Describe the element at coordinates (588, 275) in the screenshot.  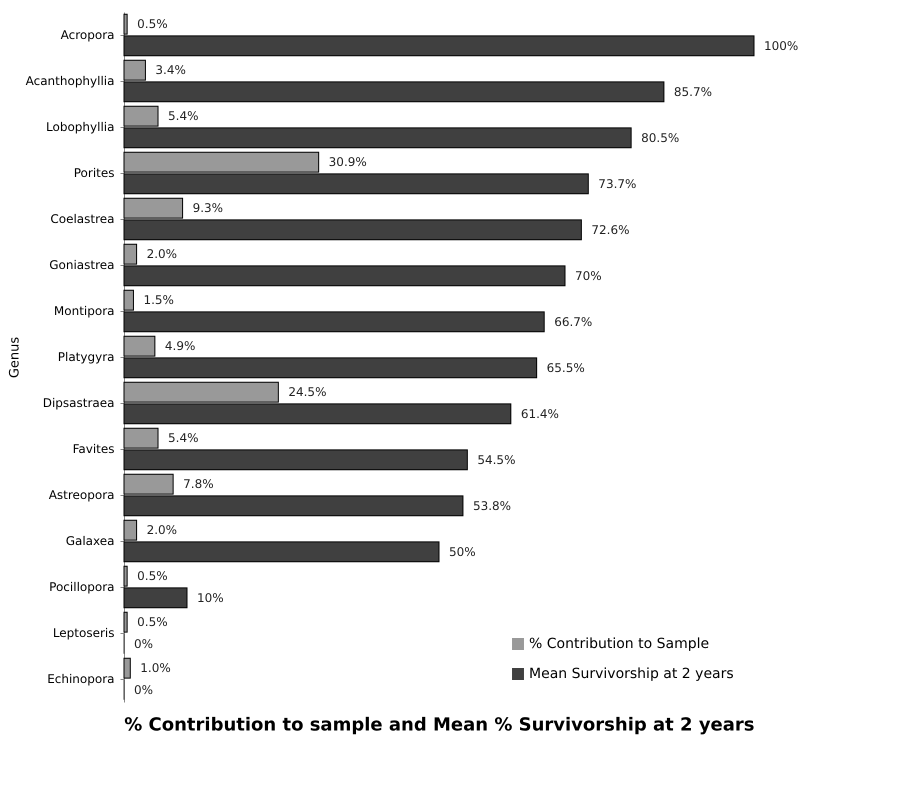
I see `data-label: 70%` at that location.